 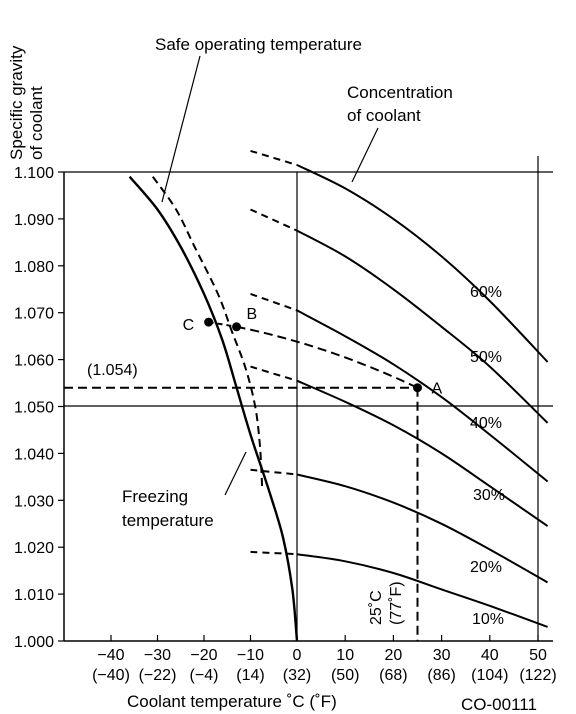 I want to click on freezing-annotation-line2: temperature, so click(x=168, y=520).